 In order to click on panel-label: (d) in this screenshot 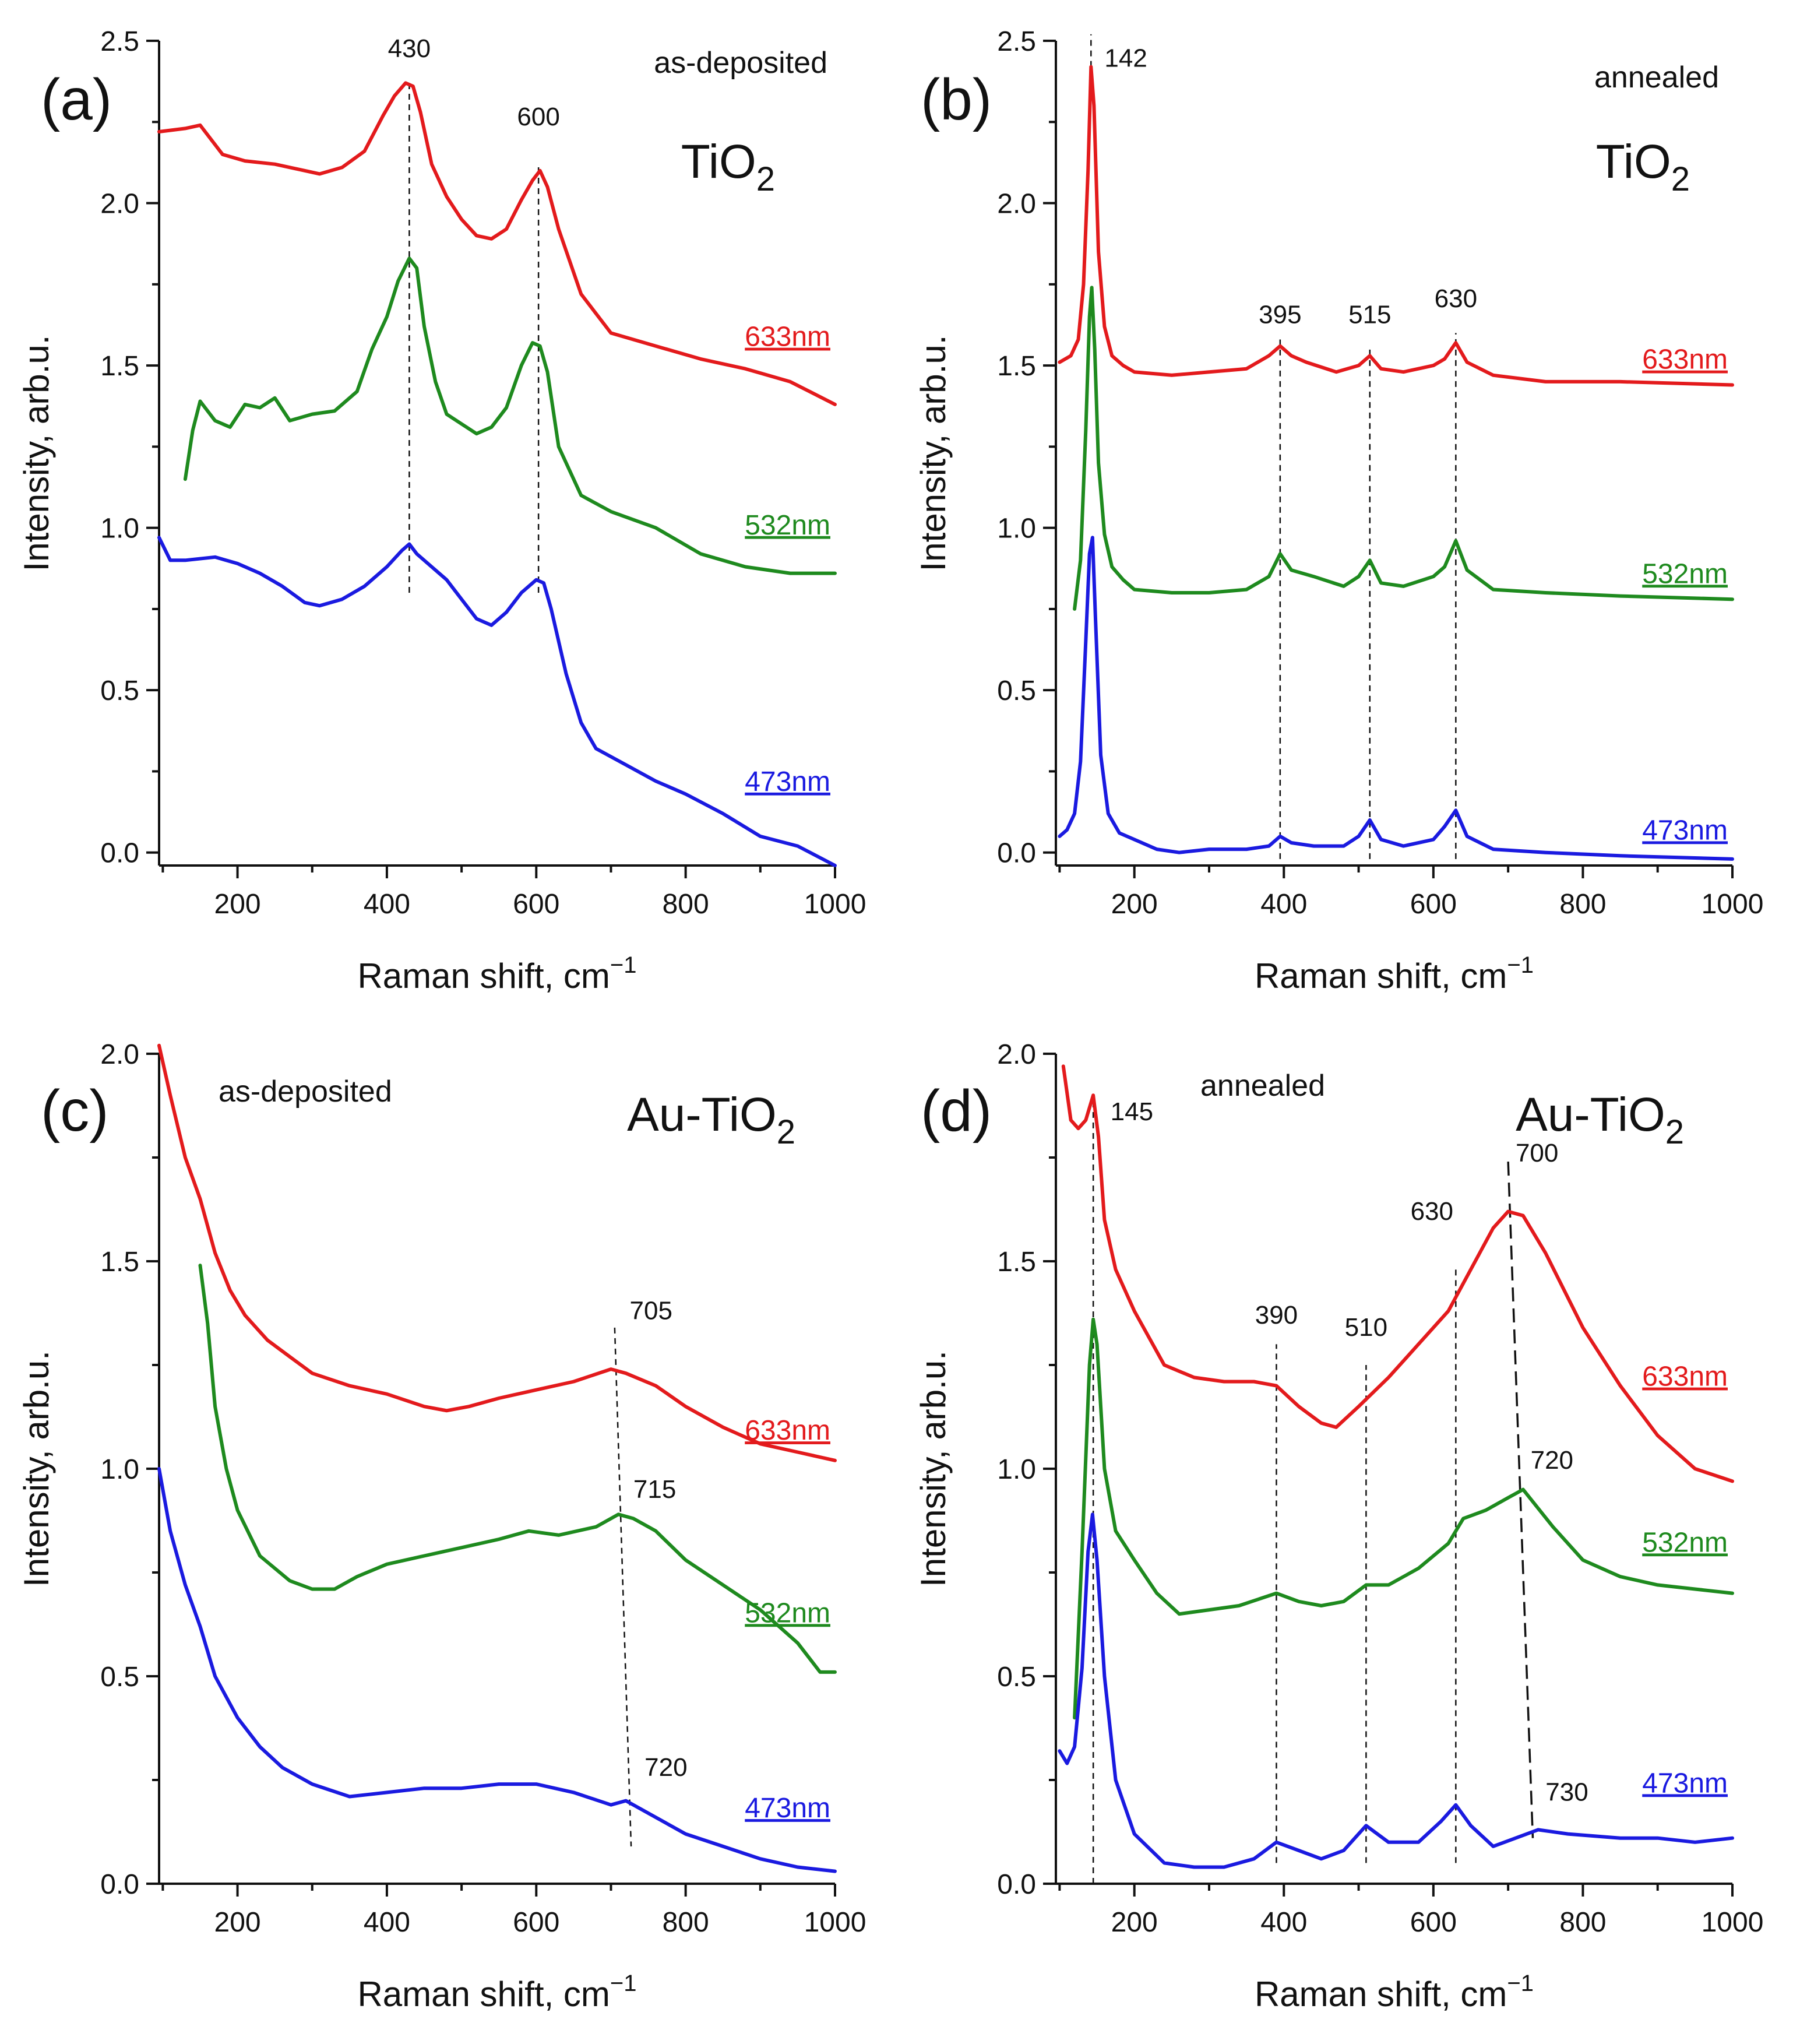, I will do `click(956, 1111)`.